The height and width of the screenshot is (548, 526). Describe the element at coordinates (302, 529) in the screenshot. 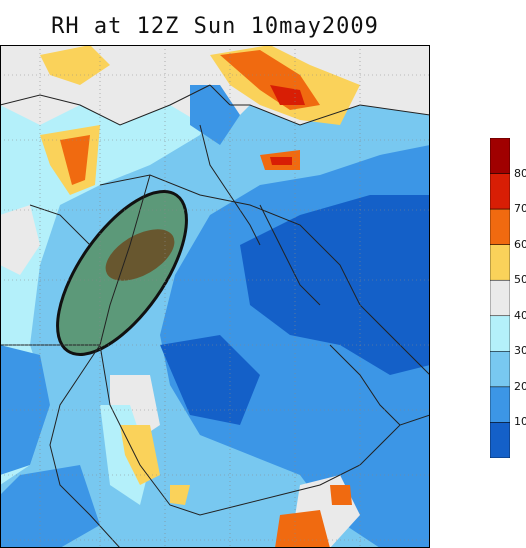

I see `moist-patch-south` at that location.